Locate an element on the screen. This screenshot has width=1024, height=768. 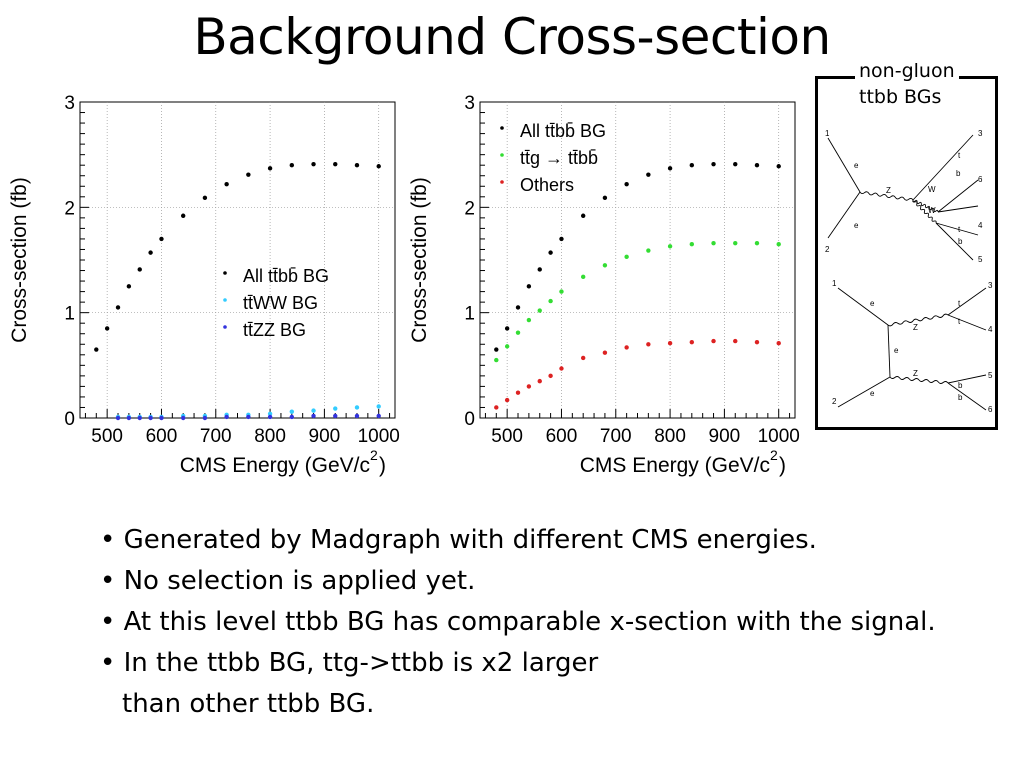
x-axis-label-end: ) is located at coordinates (782, 465).